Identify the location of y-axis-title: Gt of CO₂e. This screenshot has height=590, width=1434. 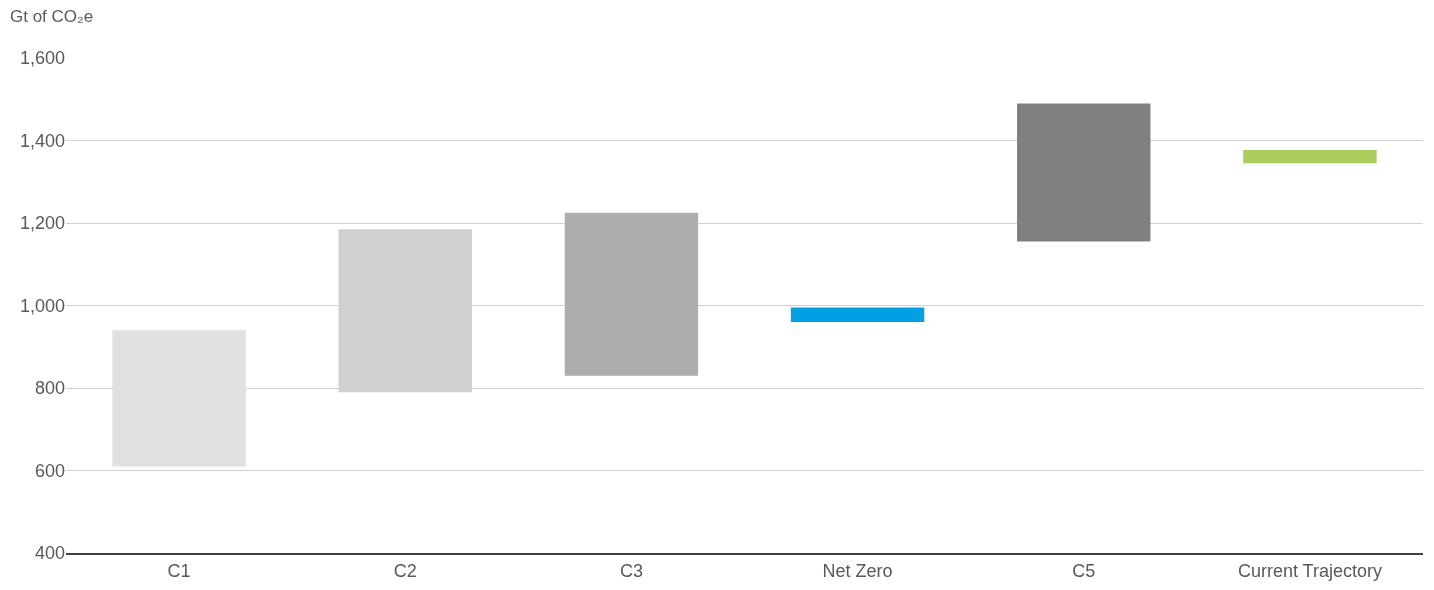
(52, 16).